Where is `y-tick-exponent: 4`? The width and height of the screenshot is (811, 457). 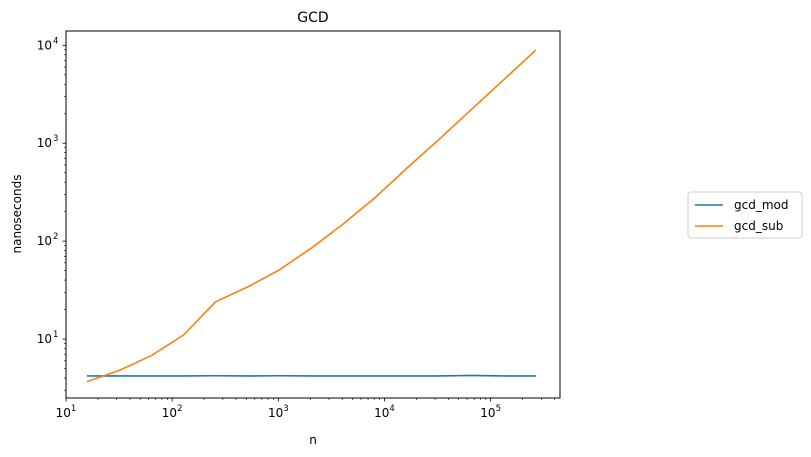 y-tick-exponent: 4 is located at coordinates (55, 41).